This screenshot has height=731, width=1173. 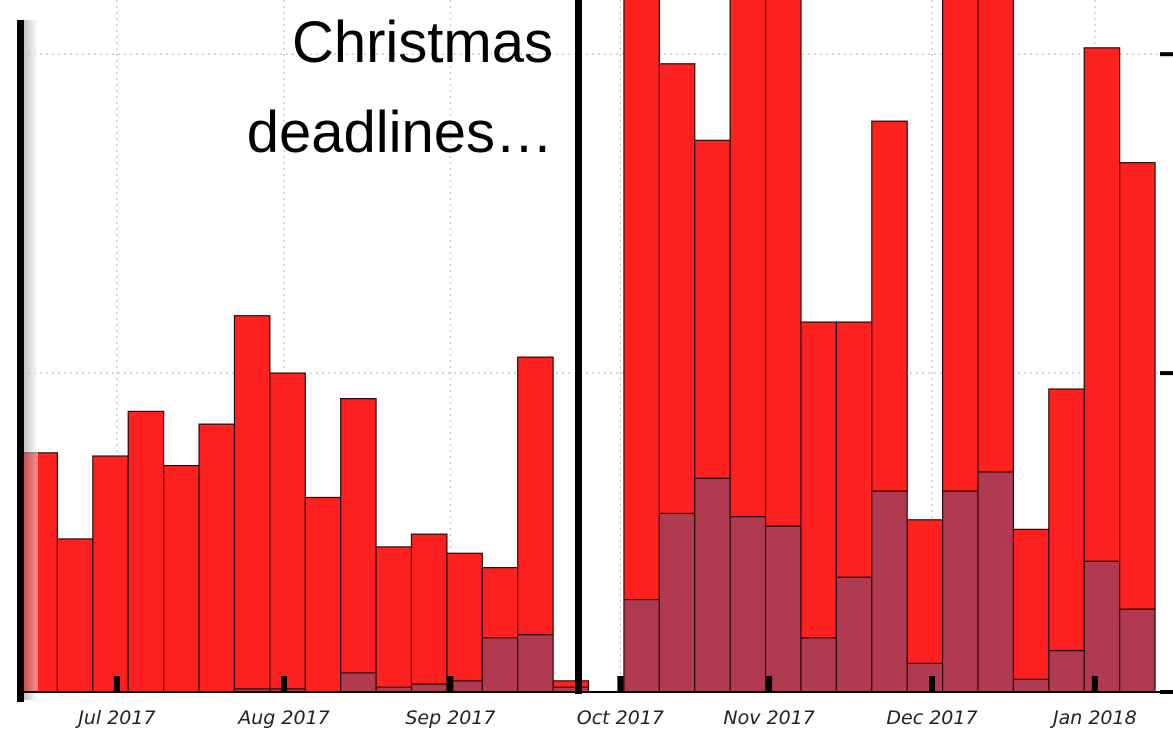 I want to click on x-tick-label: Oct 2017, so click(x=620, y=718).